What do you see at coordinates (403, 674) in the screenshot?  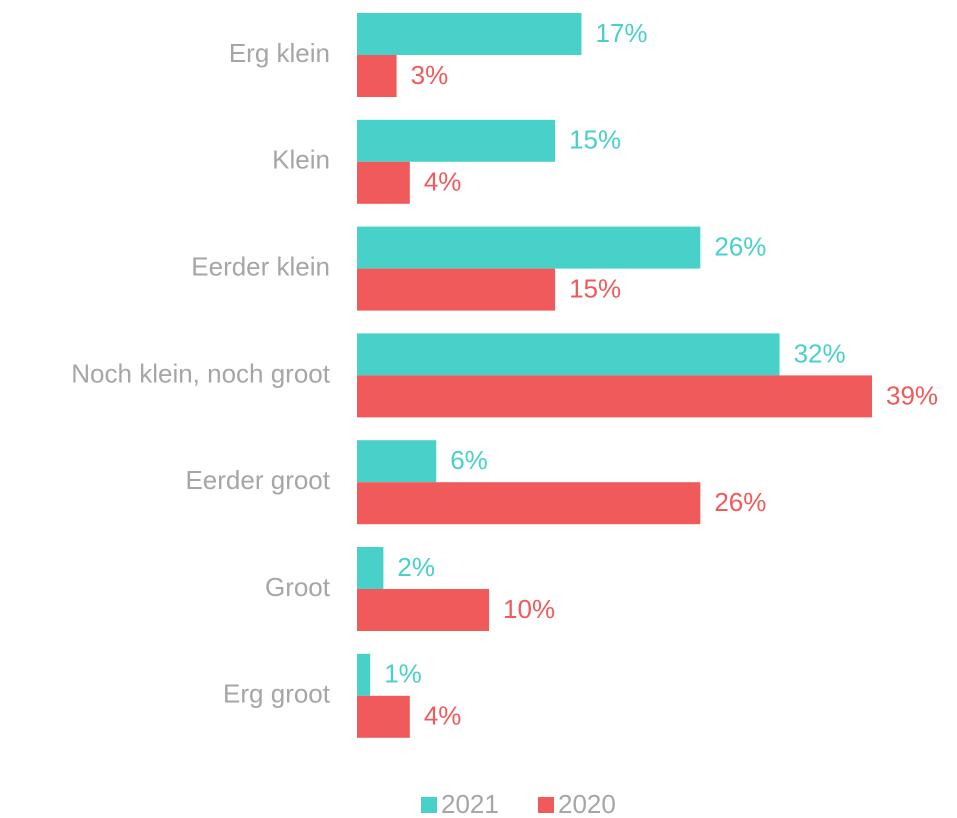 I see `value-label: 1%` at bounding box center [403, 674].